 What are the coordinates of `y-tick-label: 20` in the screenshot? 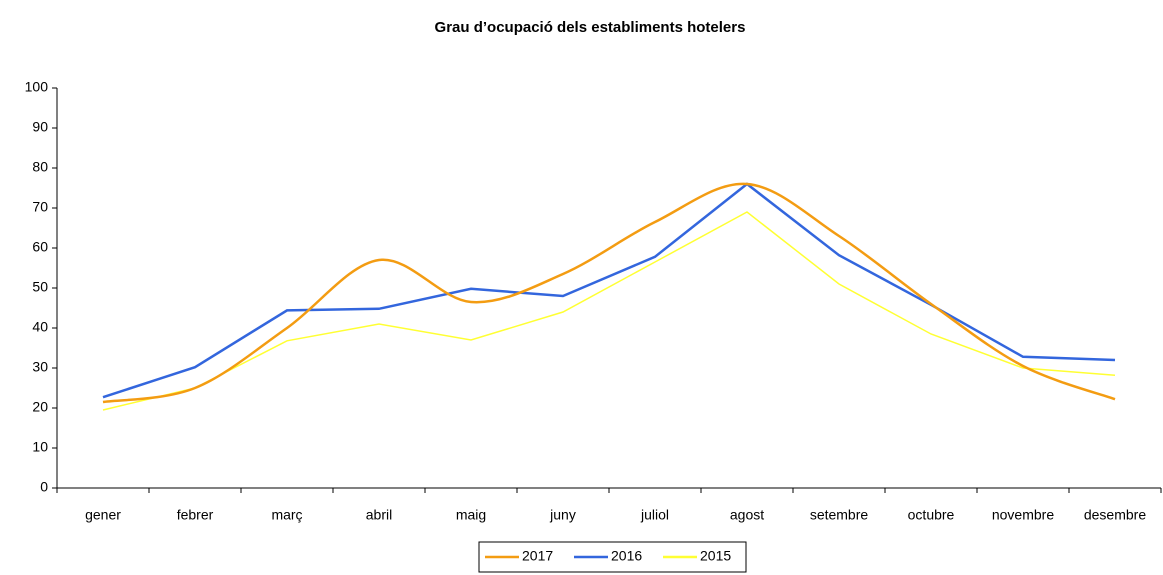 It's located at (40, 407).